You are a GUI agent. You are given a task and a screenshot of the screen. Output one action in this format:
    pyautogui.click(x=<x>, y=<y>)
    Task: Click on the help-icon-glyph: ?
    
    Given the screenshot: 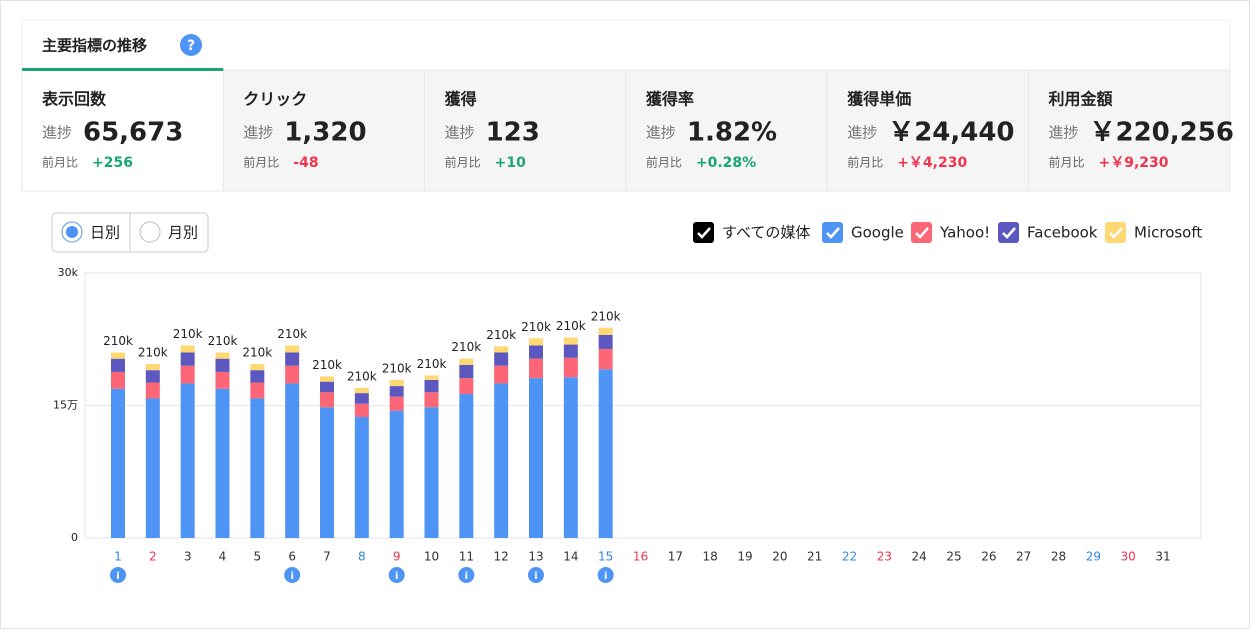 What is the action you would take?
    pyautogui.click(x=191, y=46)
    